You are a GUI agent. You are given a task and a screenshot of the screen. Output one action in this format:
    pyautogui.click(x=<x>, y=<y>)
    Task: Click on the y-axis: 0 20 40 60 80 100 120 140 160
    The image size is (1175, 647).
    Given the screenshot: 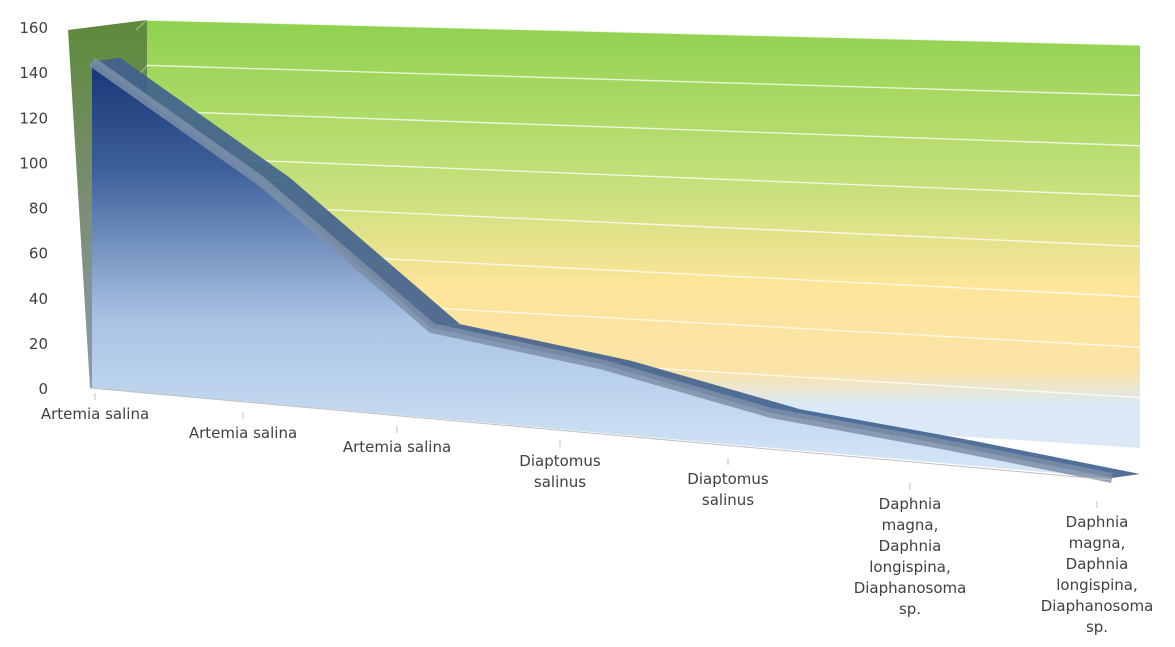 What is the action you would take?
    pyautogui.click(x=33, y=208)
    